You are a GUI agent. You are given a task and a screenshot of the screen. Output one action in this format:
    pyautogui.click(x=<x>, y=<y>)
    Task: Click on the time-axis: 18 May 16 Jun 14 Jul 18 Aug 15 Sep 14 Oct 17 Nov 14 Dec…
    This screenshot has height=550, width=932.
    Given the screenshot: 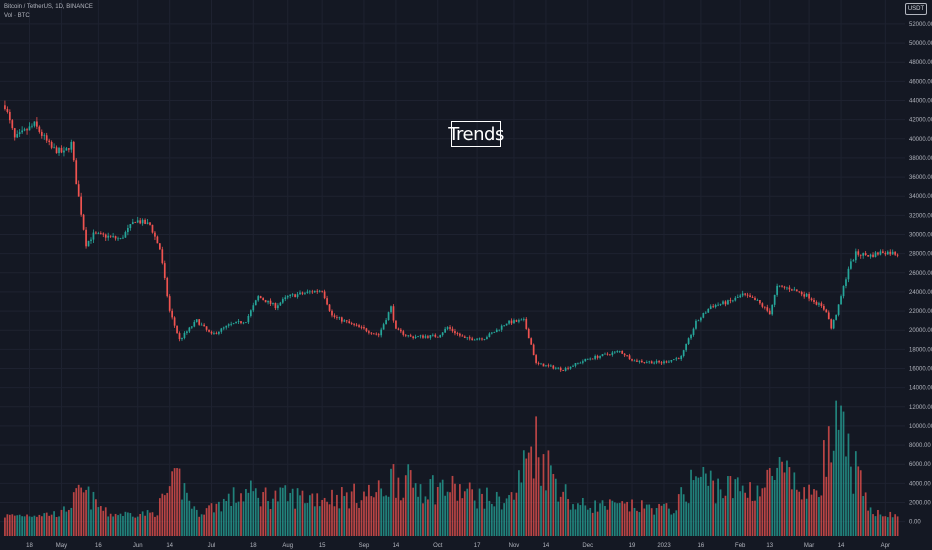 What is the action you would take?
    pyautogui.click(x=458, y=546)
    